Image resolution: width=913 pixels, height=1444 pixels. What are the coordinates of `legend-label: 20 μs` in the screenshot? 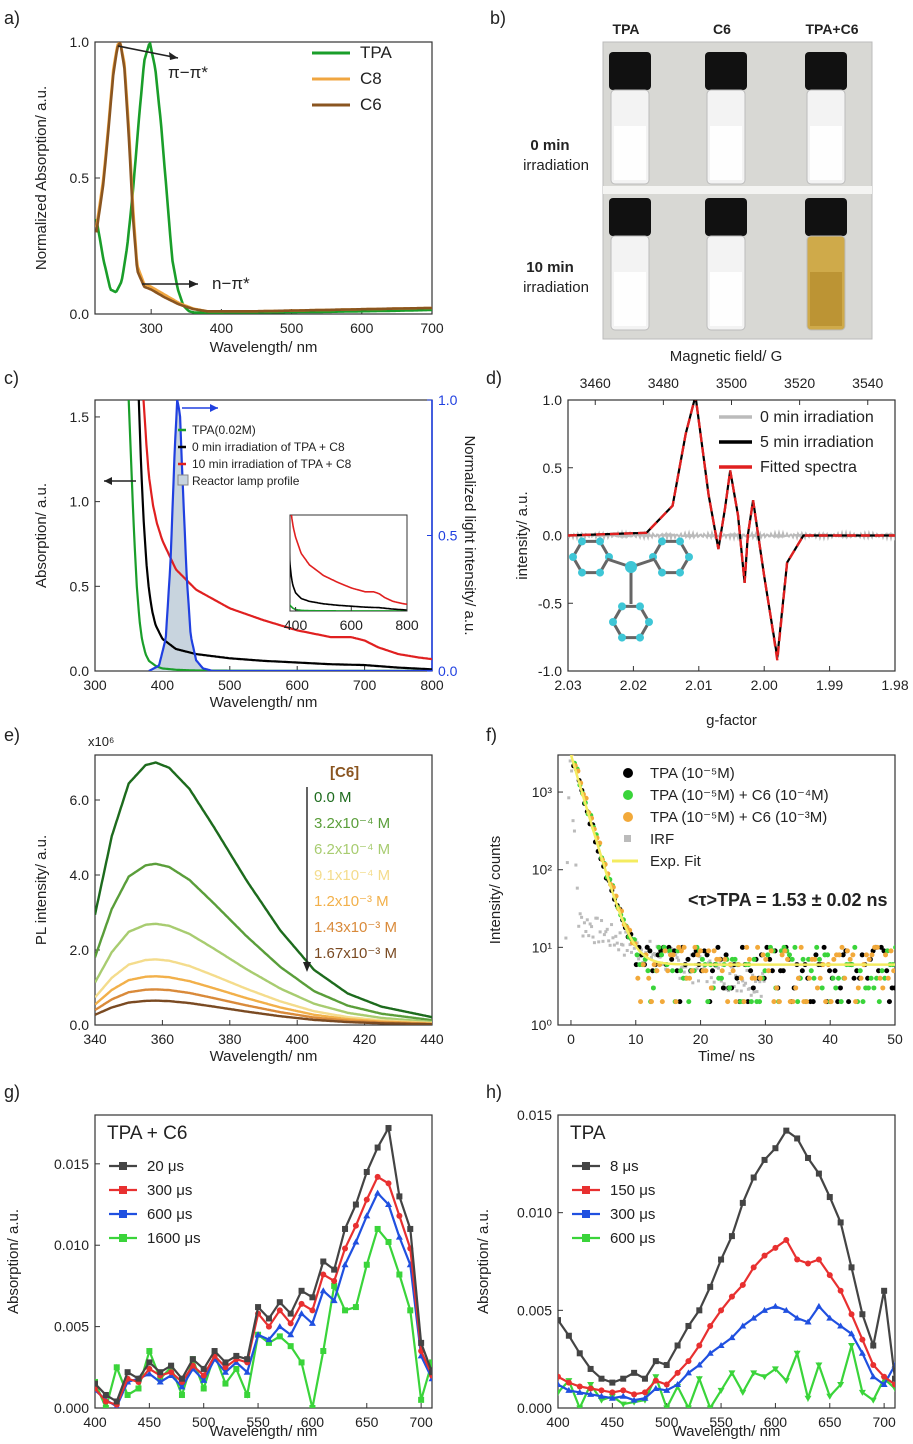 It's located at (165, 1166).